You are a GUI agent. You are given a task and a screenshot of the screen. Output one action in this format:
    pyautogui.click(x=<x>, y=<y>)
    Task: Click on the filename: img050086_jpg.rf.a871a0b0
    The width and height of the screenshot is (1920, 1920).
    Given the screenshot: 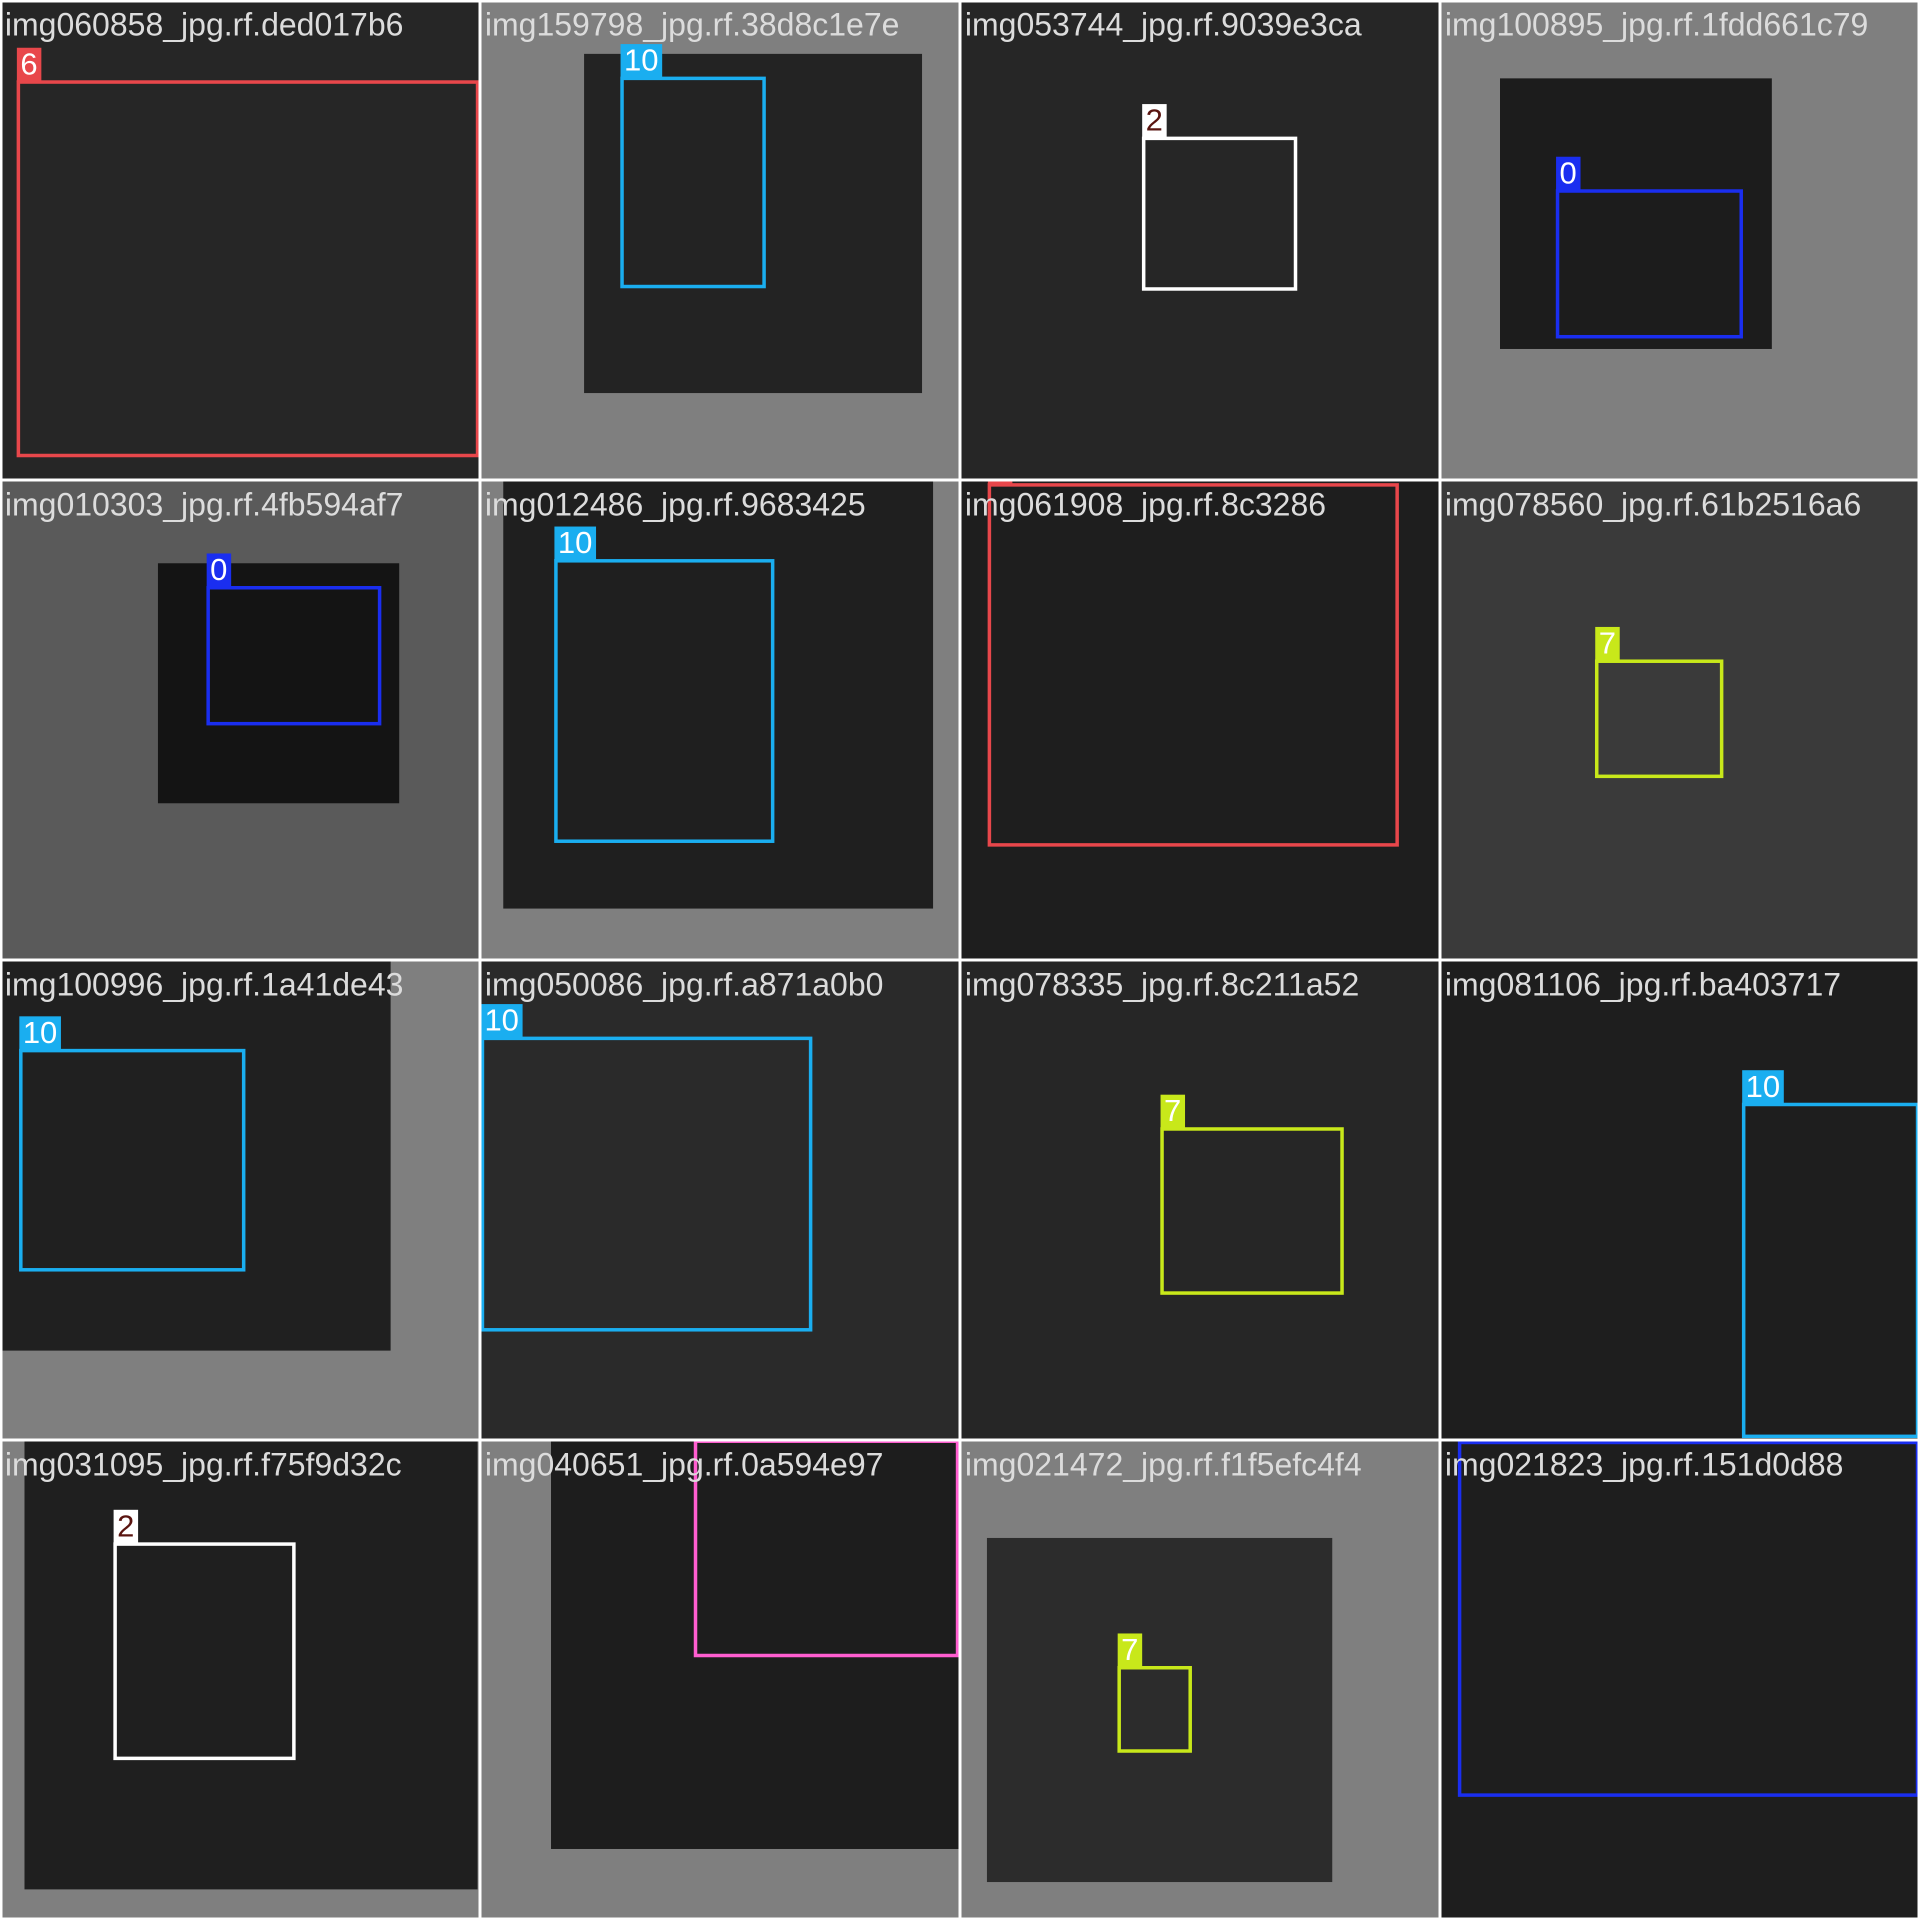 What is the action you would take?
    pyautogui.click(x=684, y=984)
    